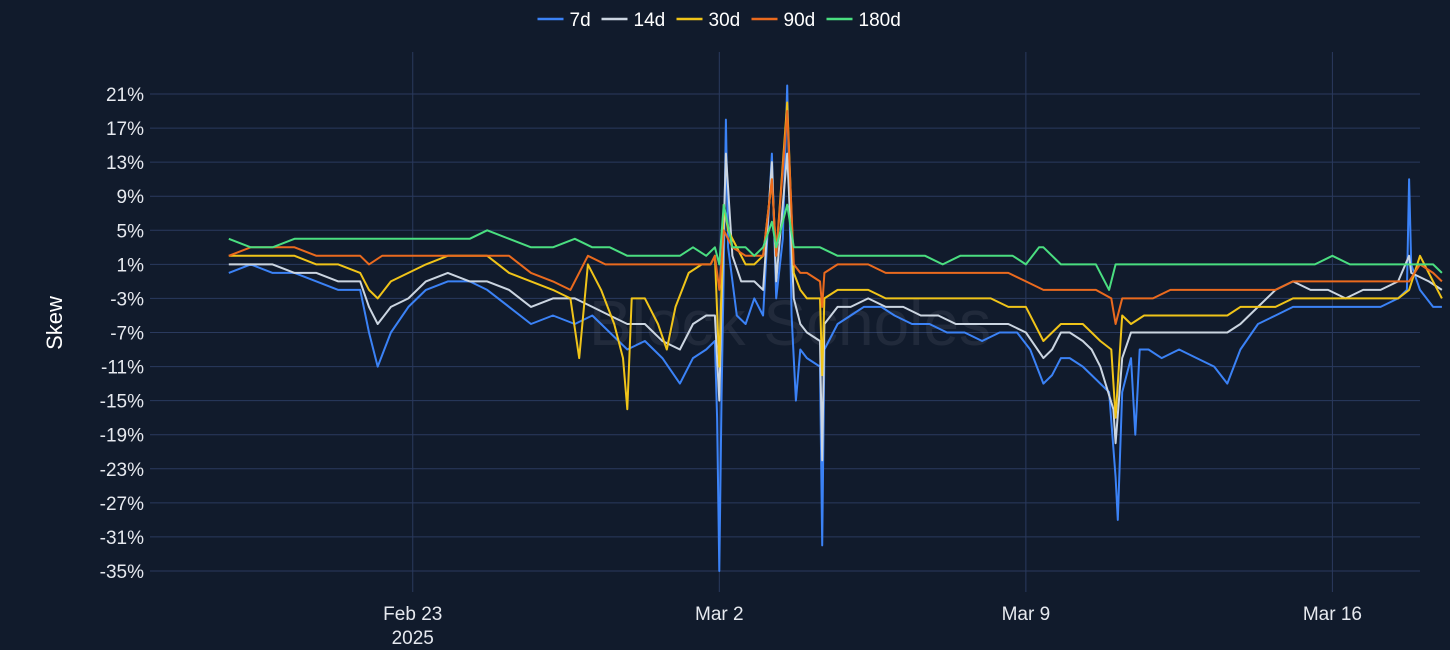 This screenshot has height=650, width=1450. I want to click on legend-label-180d: 180d, so click(880, 20).